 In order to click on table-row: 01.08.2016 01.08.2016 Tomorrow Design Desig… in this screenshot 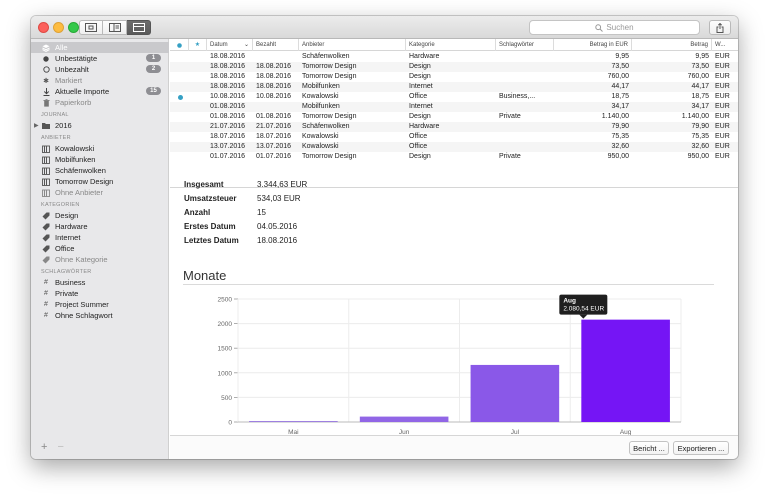, I will do `click(454, 117)`.